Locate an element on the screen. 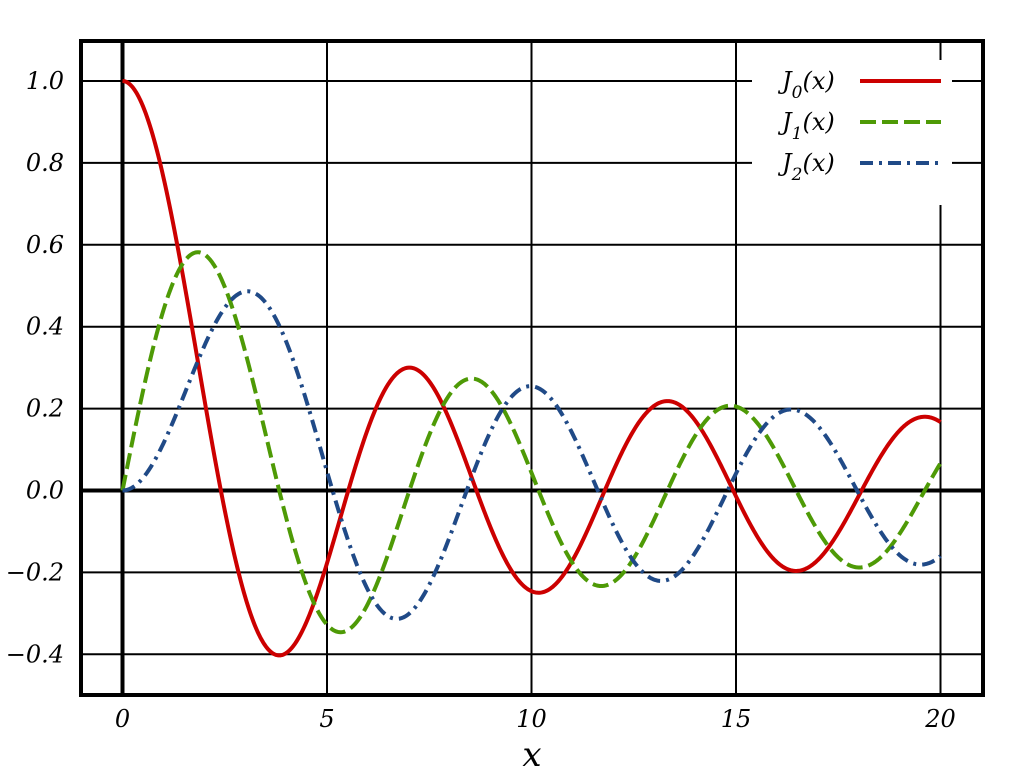 Image resolution: width=1024 pixels, height=778 pixels. x-tick-label: 10 is located at coordinates (531, 719).